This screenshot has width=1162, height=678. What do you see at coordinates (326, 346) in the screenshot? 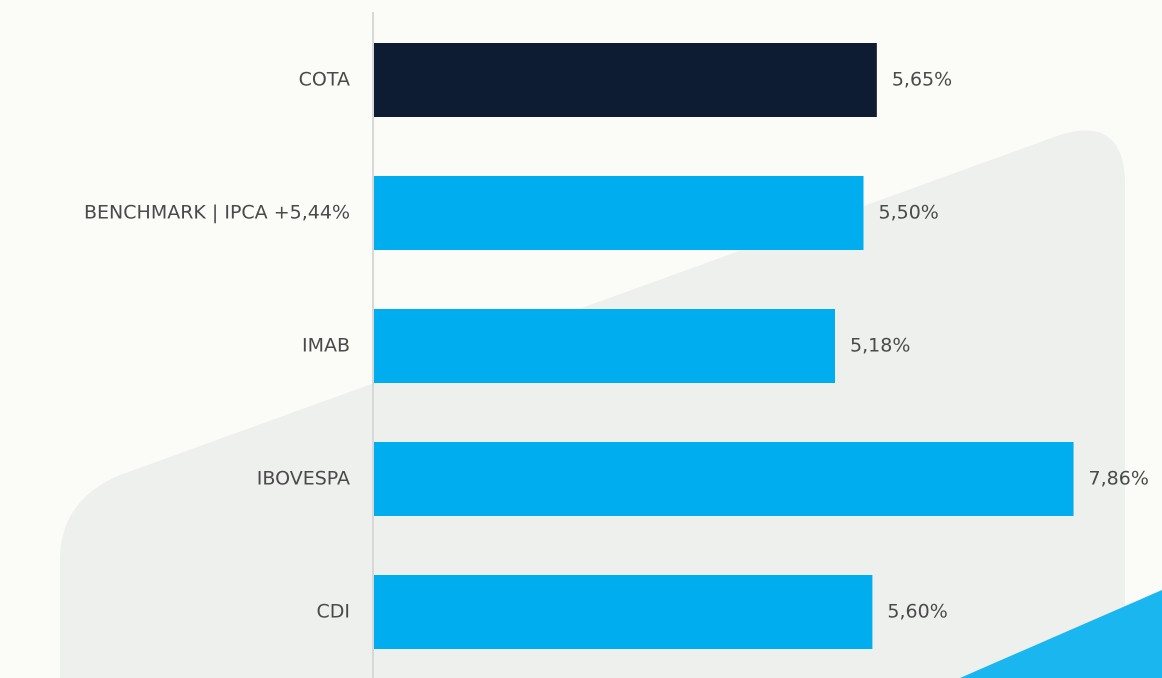
I see `category-label: IMAB` at bounding box center [326, 346].